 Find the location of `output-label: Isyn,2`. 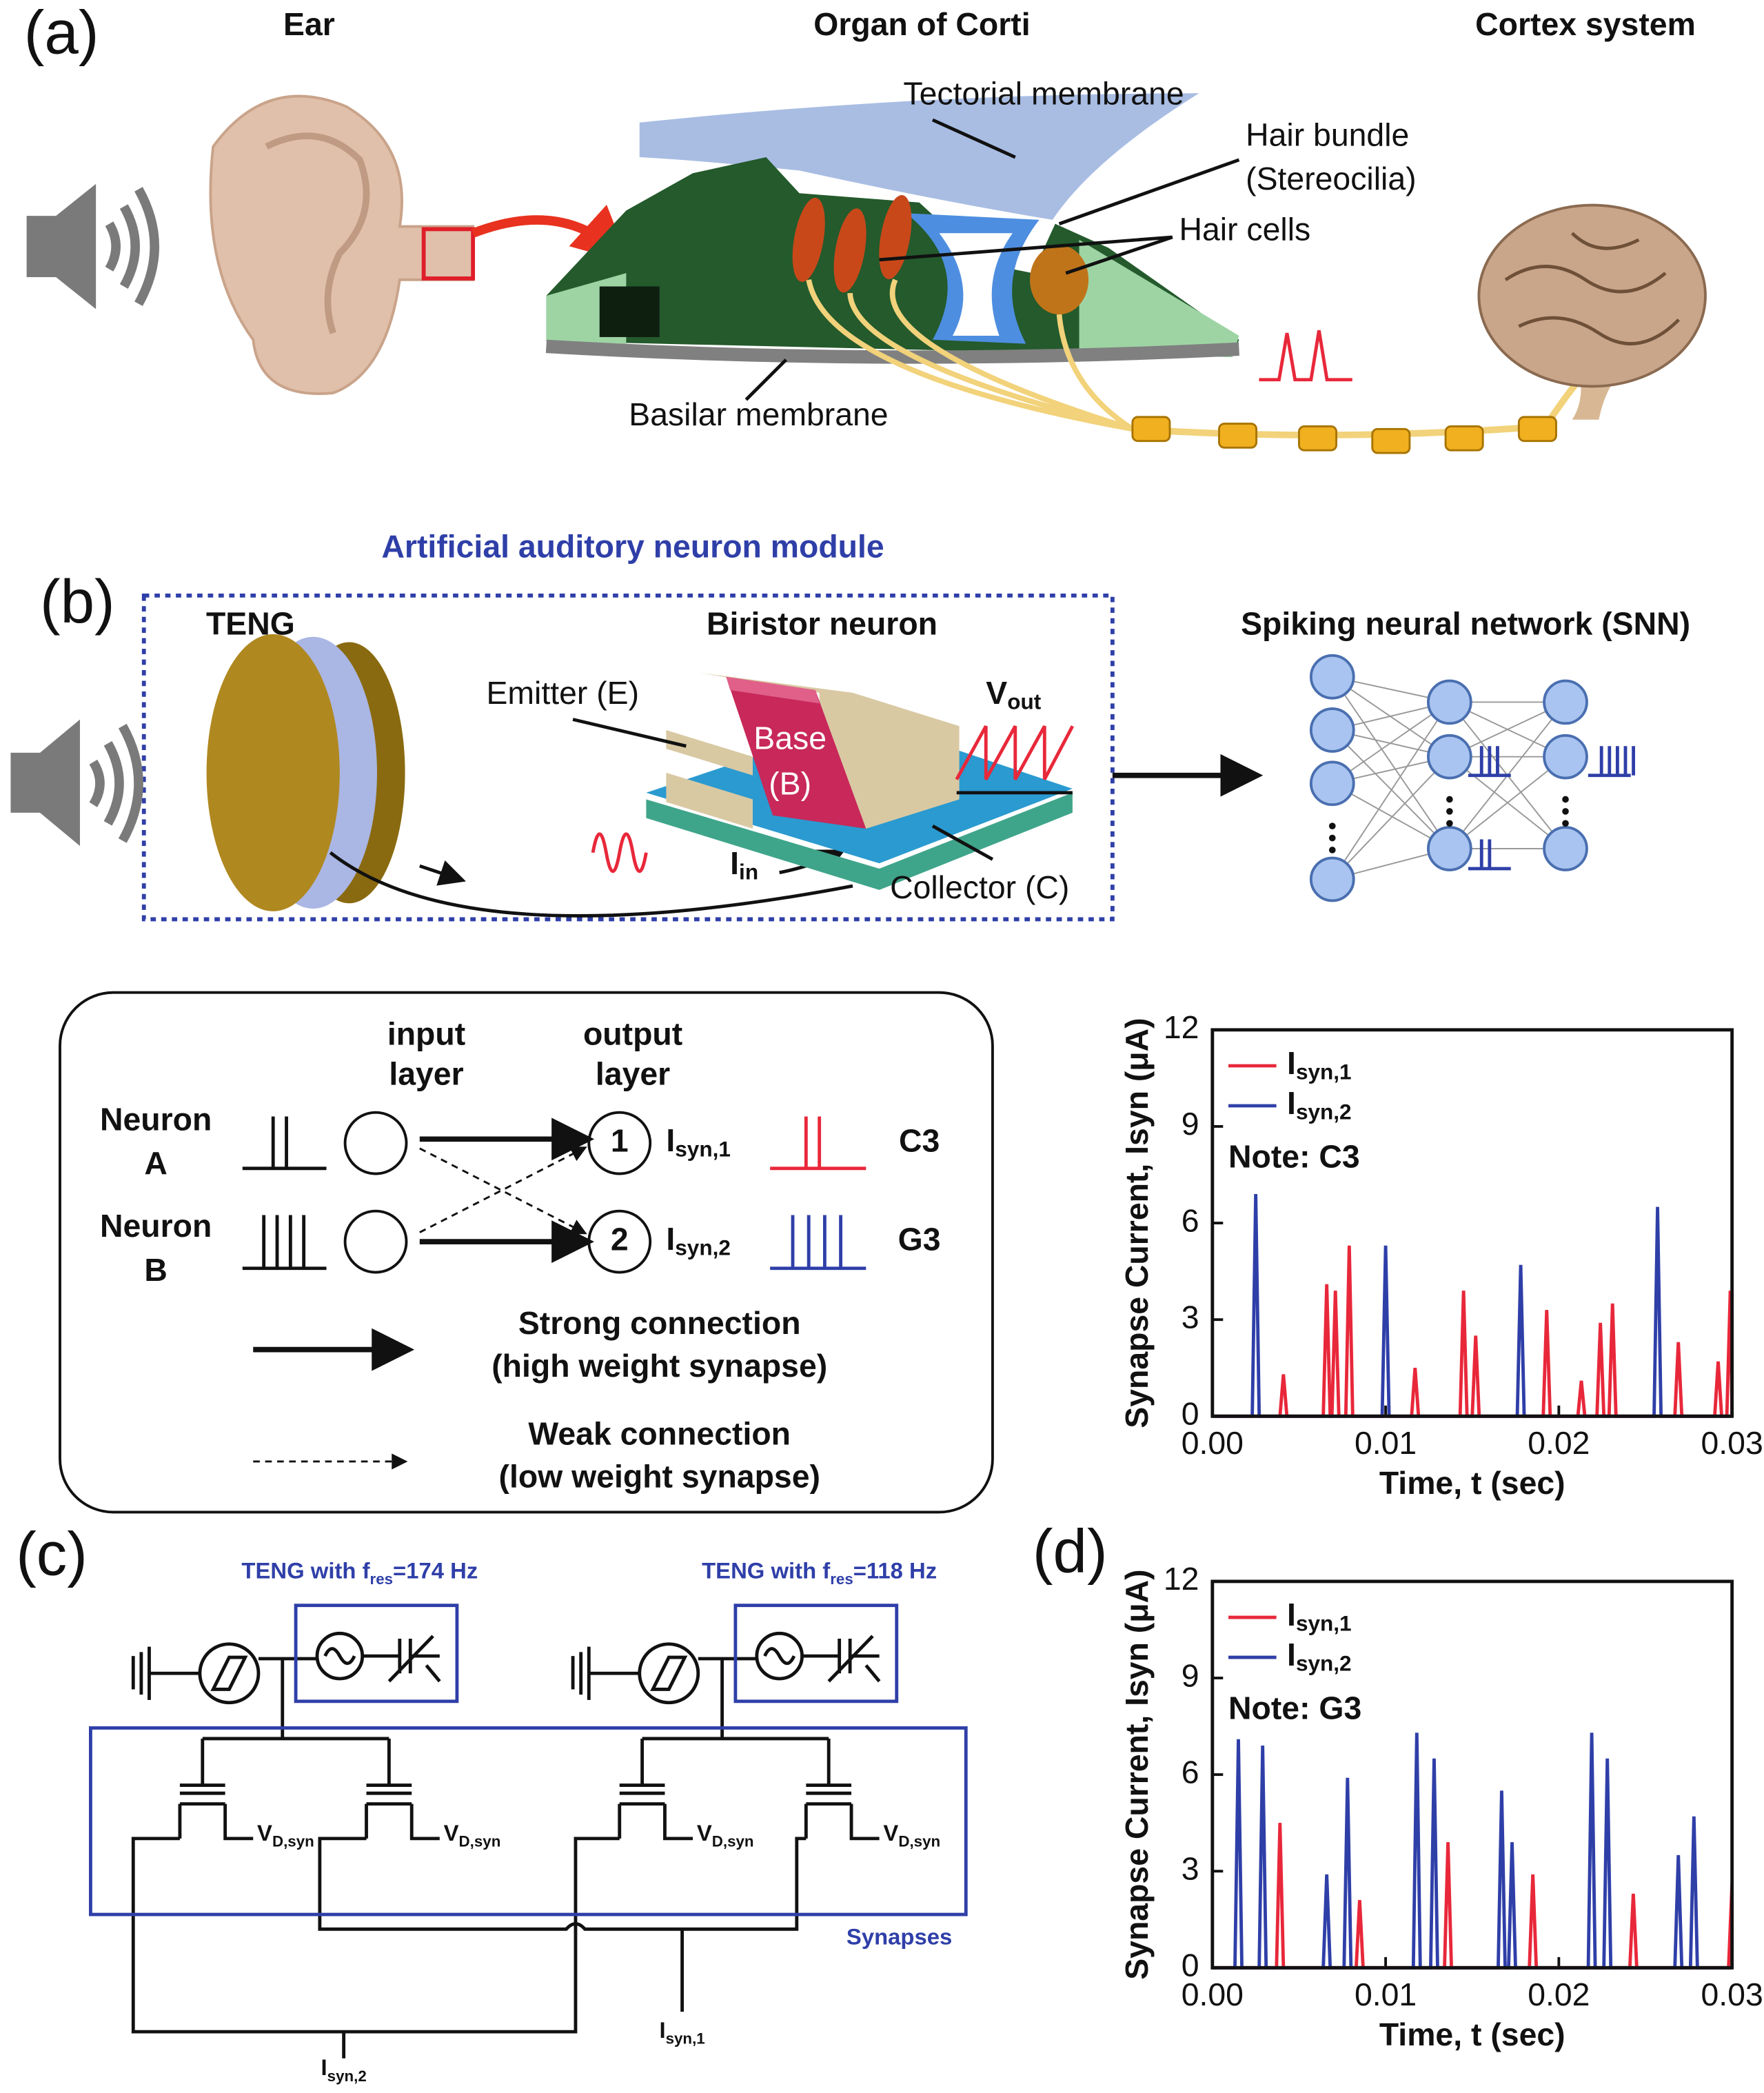

output-label: Isyn,2 is located at coordinates (344, 2069).